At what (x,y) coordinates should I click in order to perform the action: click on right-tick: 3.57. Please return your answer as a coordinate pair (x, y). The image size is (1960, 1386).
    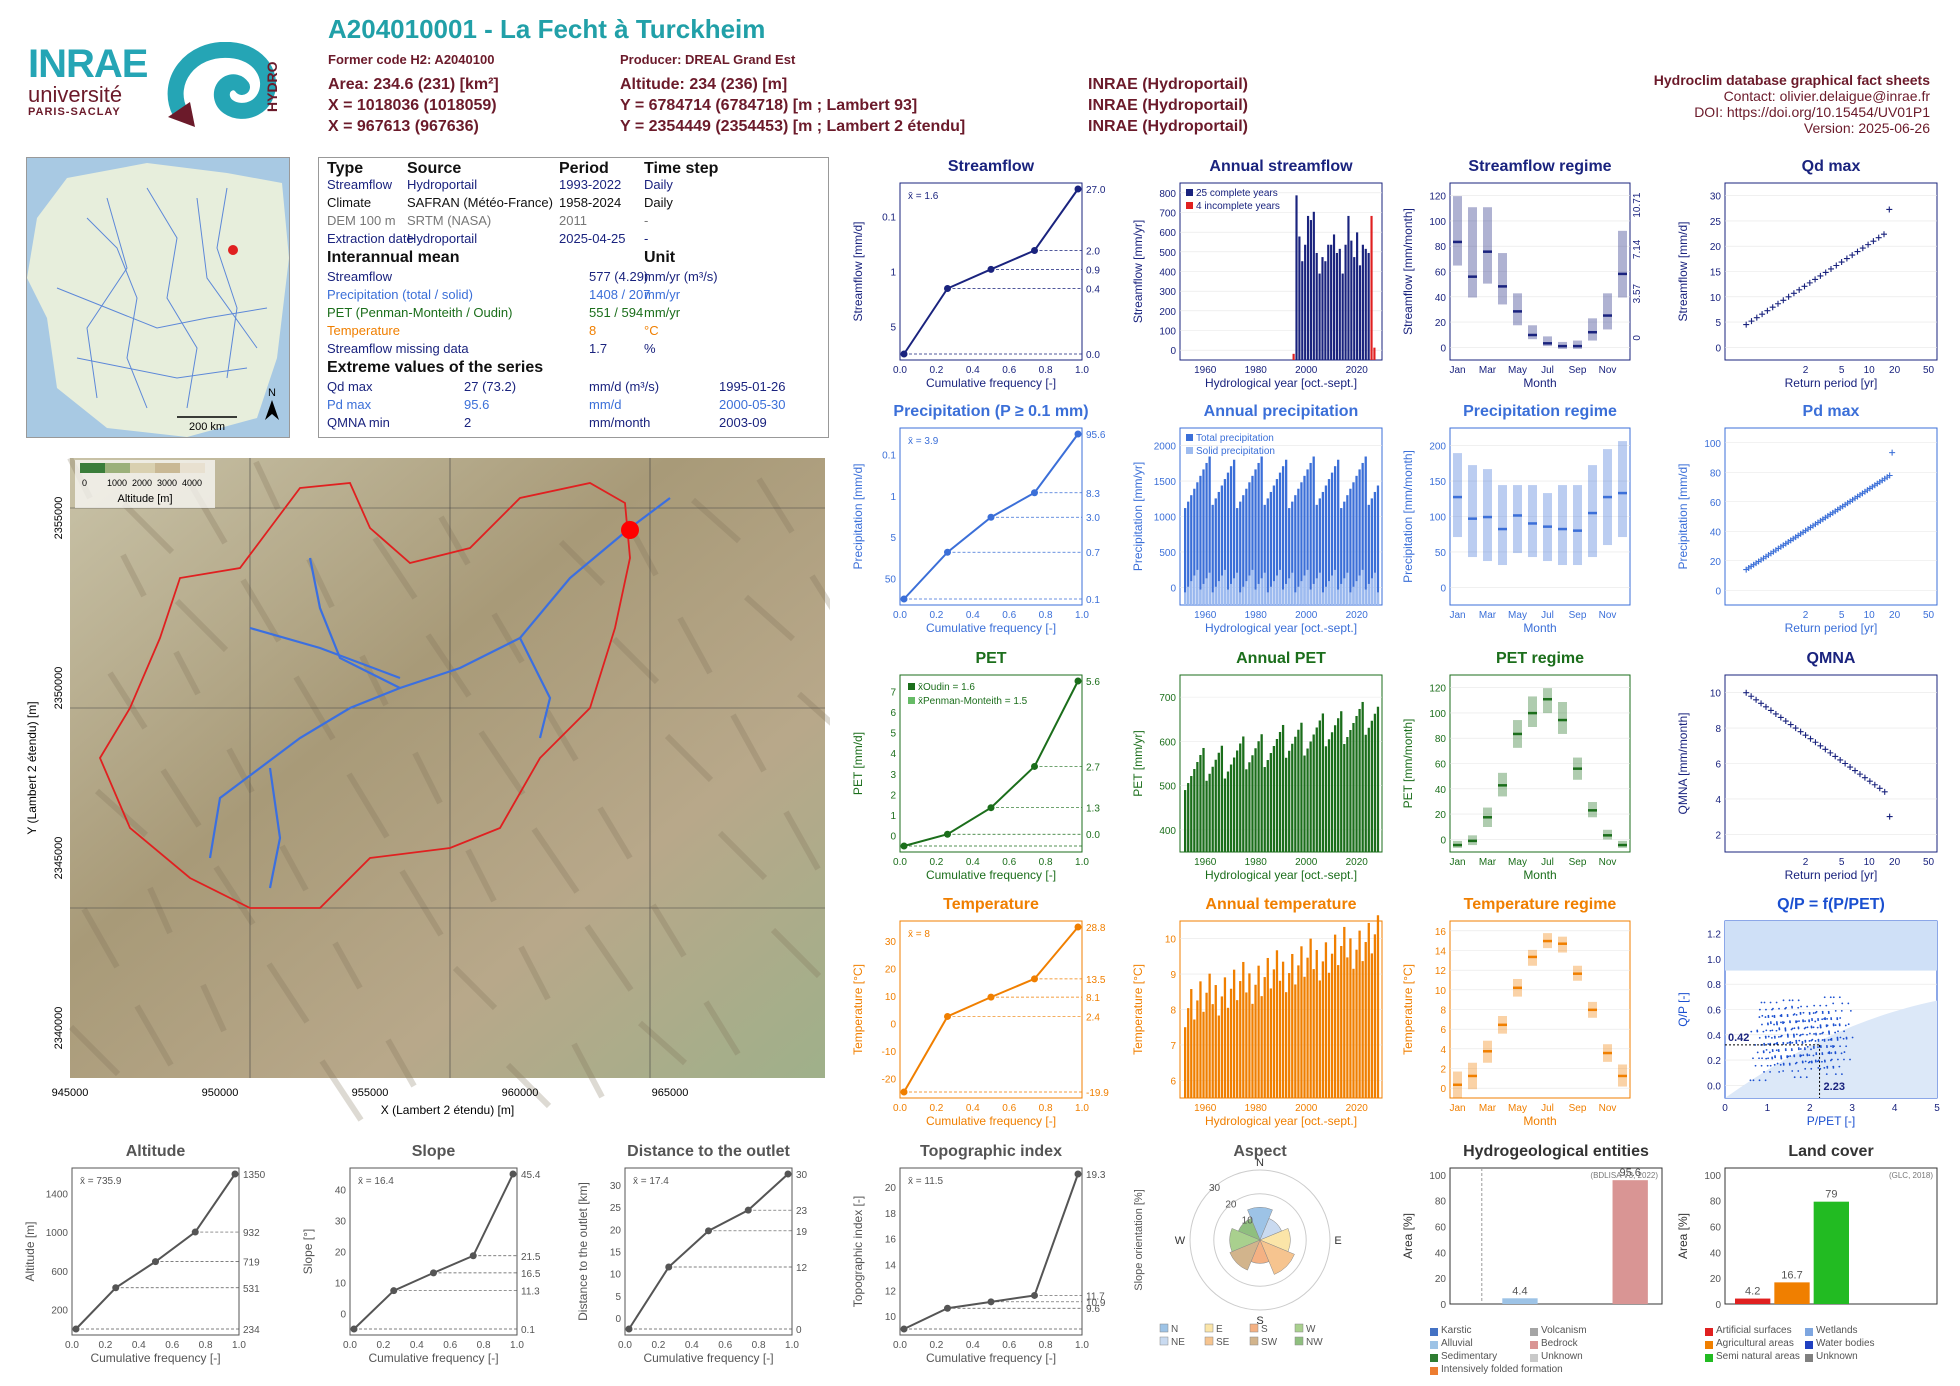
    Looking at the image, I should click on (1637, 293).